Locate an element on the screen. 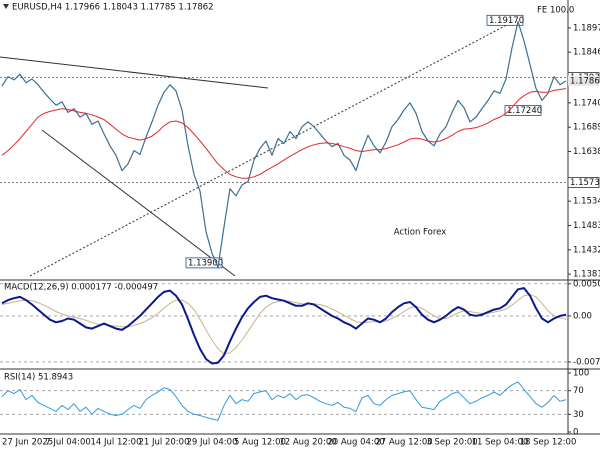  fe-label: FE 100.0 is located at coordinates (555, 11).